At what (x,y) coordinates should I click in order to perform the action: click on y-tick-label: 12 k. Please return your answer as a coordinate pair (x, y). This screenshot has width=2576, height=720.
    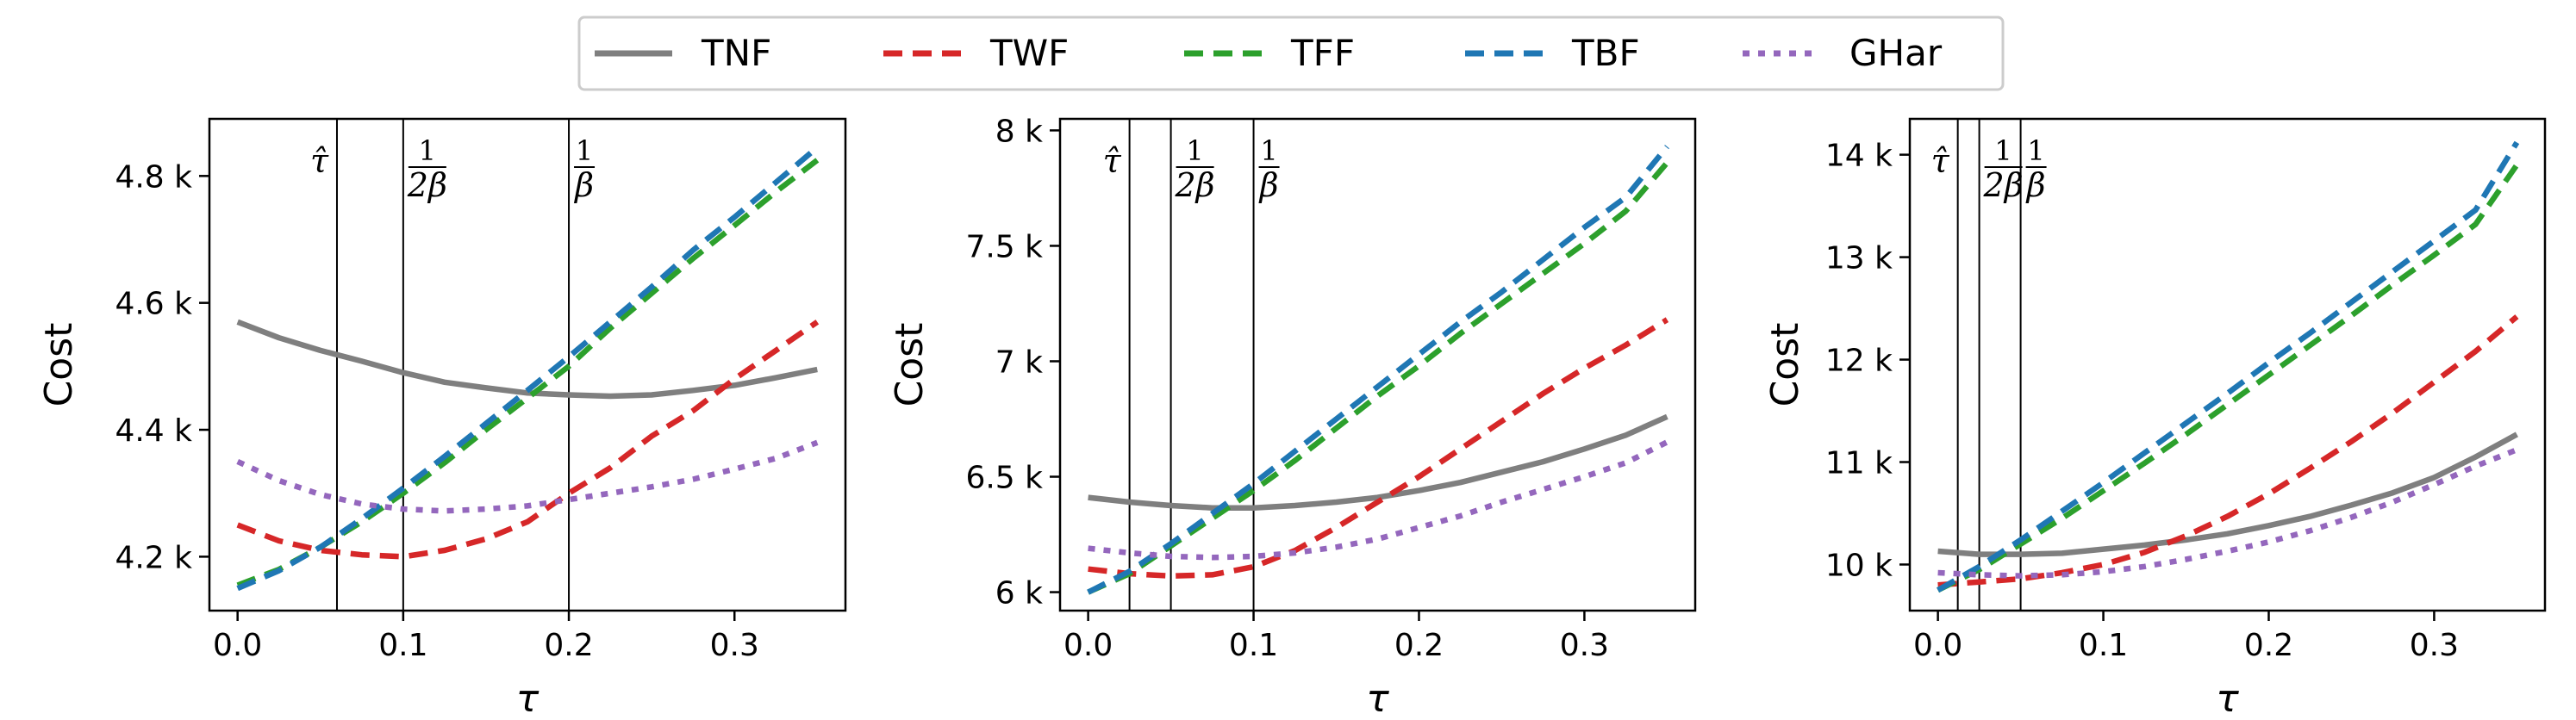
    Looking at the image, I should click on (1859, 362).